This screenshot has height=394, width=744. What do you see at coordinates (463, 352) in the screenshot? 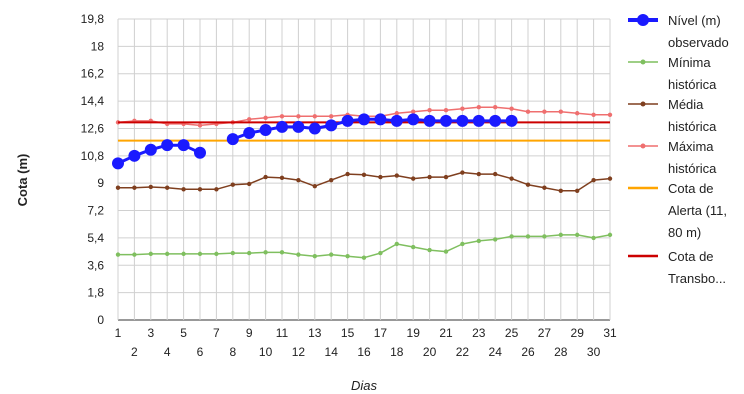
I see `x-tick-label: 22` at bounding box center [463, 352].